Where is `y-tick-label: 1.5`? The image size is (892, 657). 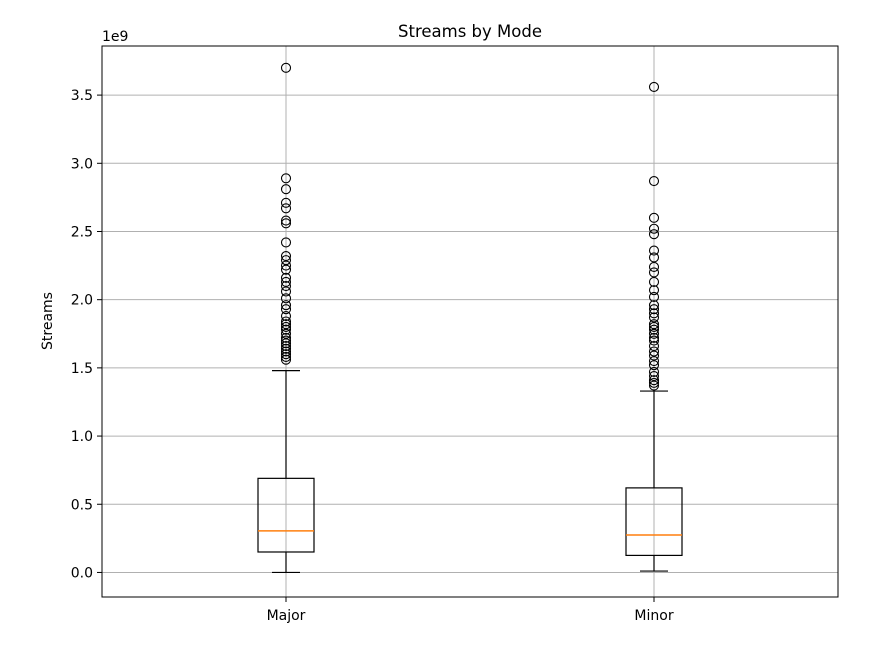 y-tick-label: 1.5 is located at coordinates (82, 369).